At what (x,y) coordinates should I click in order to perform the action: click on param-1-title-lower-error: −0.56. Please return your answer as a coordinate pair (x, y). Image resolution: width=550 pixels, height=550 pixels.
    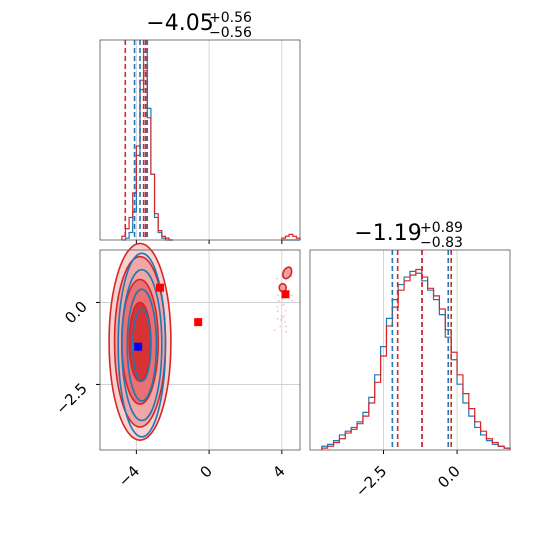
    Looking at the image, I should click on (230, 33).